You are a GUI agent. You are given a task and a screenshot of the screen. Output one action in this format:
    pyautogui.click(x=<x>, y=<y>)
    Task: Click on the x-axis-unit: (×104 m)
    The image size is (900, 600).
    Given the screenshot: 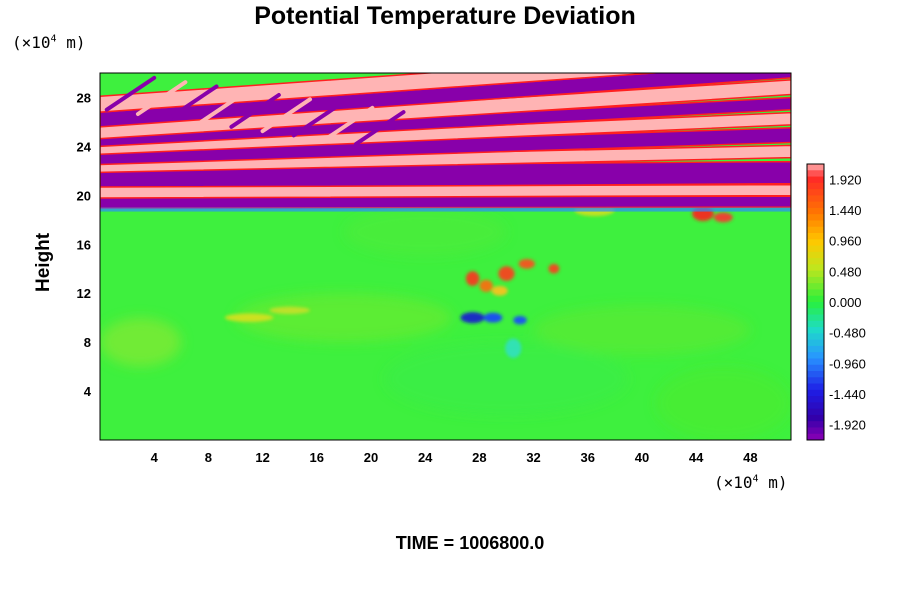 What is the action you would take?
    pyautogui.click(x=751, y=482)
    